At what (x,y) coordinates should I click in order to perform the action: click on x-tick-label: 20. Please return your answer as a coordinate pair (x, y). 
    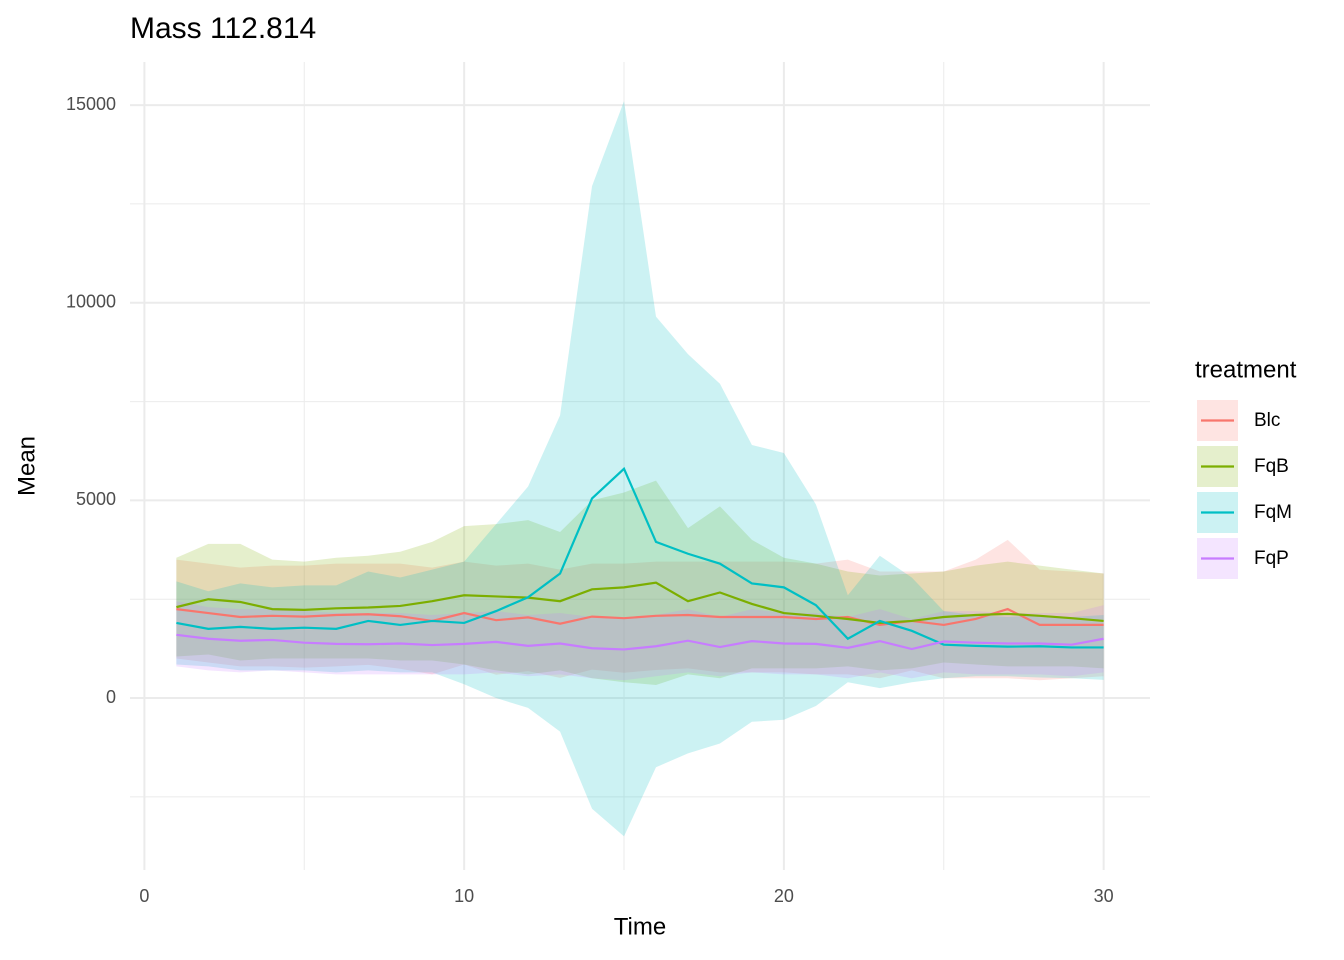
    Looking at the image, I should click on (784, 896).